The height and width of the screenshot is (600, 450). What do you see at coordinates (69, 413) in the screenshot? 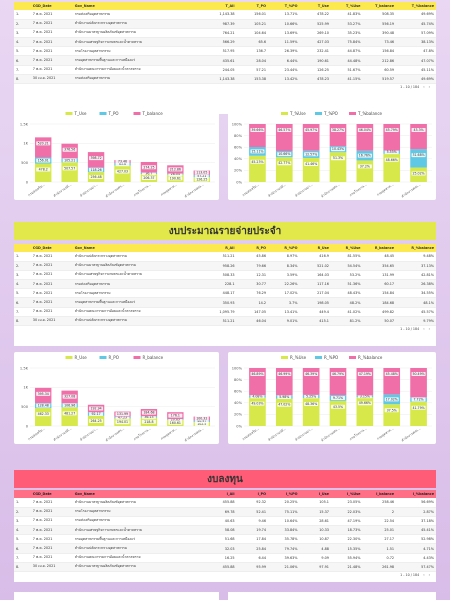
I see `data-label: 481.27` at bounding box center [69, 413].